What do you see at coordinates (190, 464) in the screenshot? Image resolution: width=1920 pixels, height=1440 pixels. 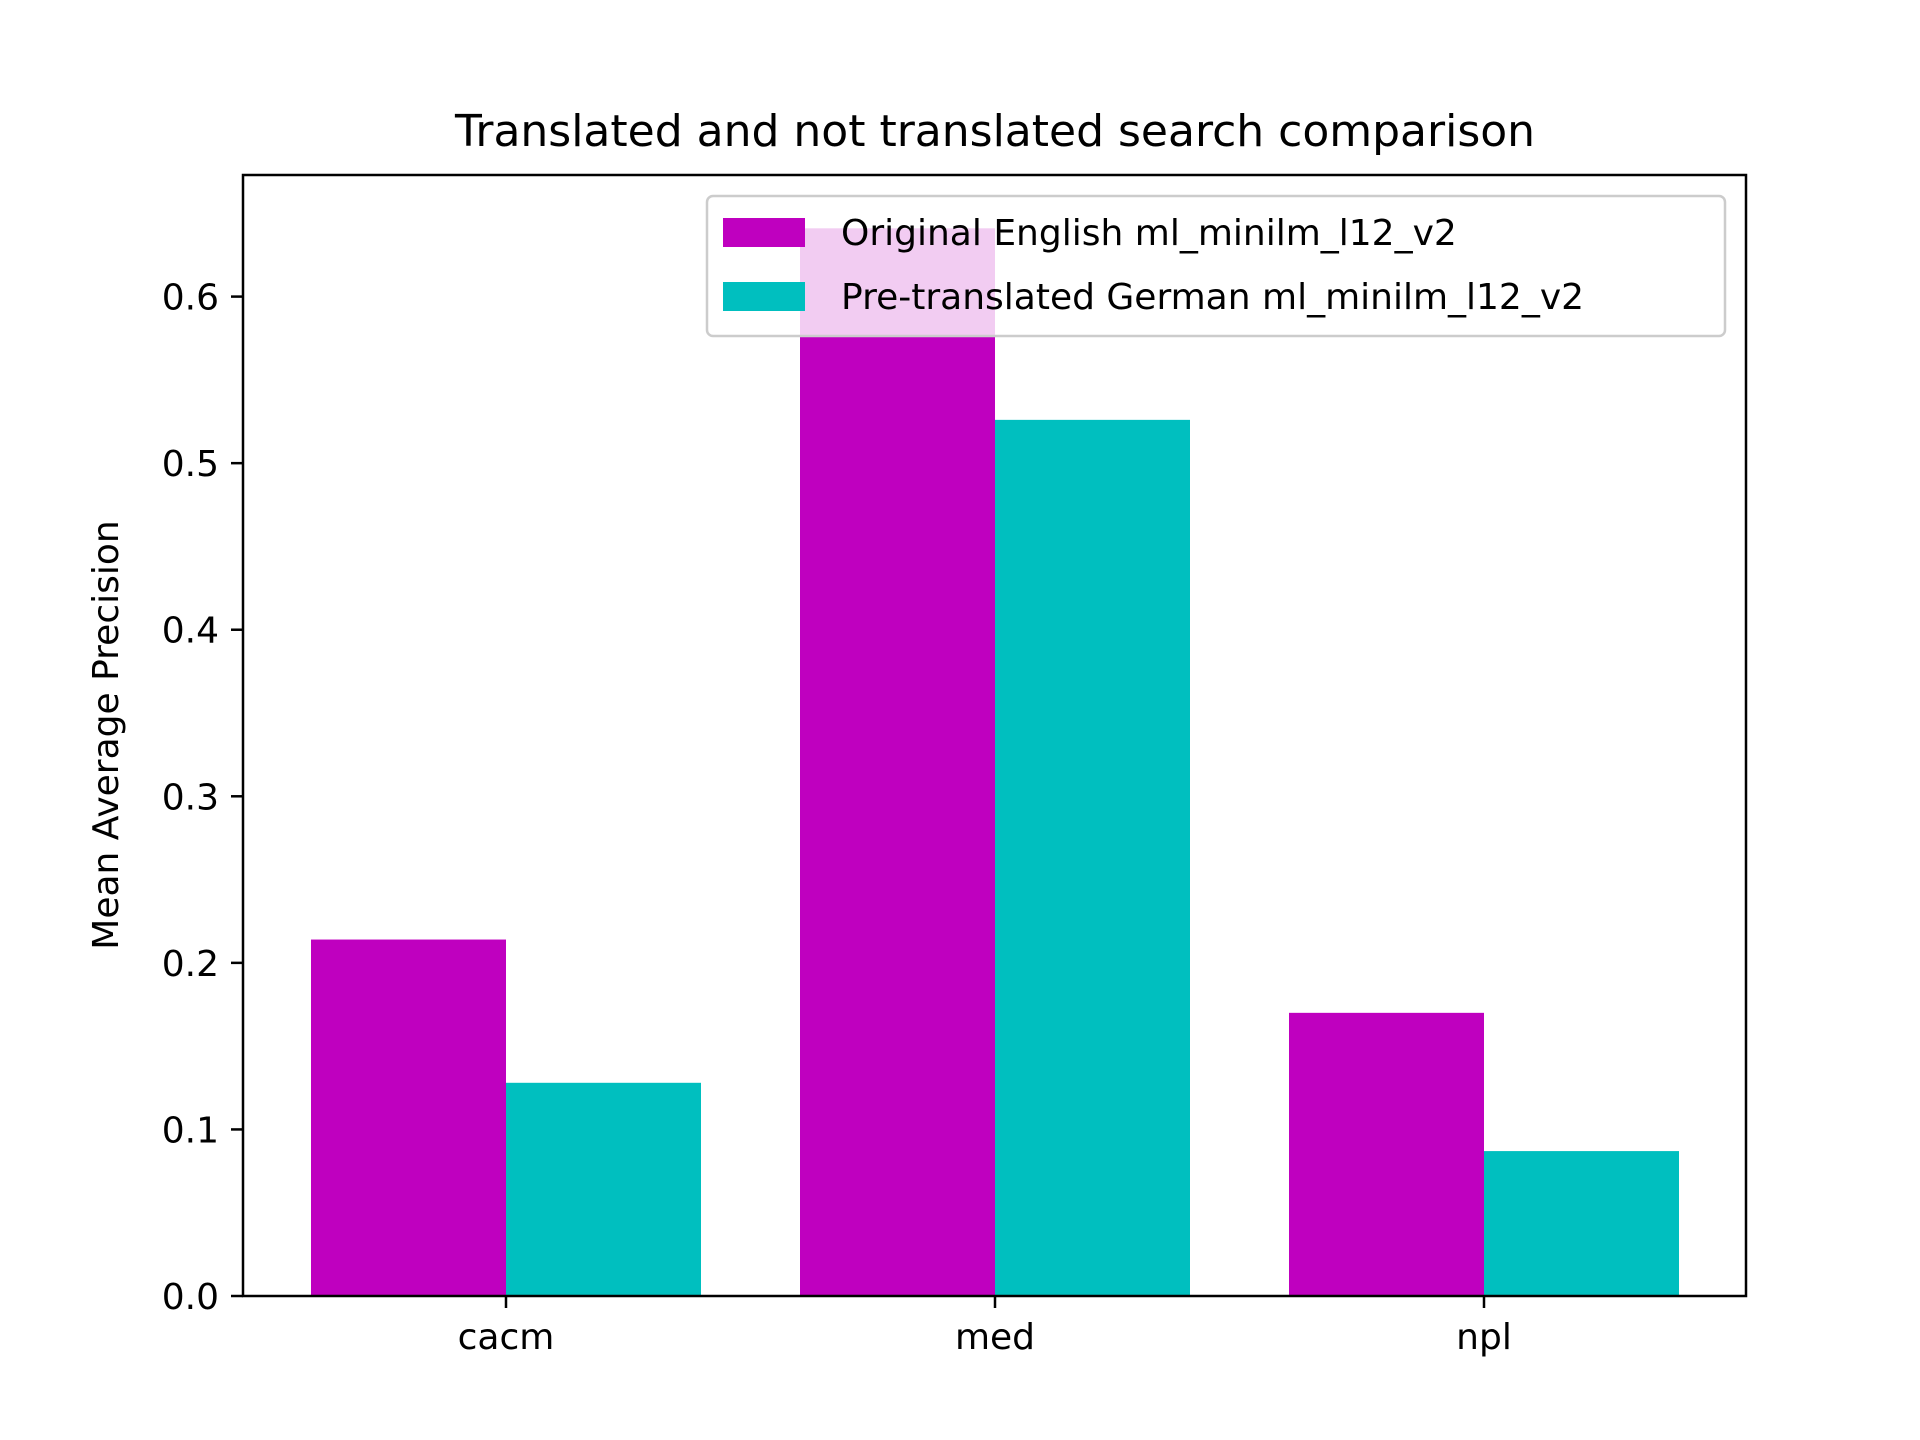 I see `y-tick-label: 0.5` at bounding box center [190, 464].